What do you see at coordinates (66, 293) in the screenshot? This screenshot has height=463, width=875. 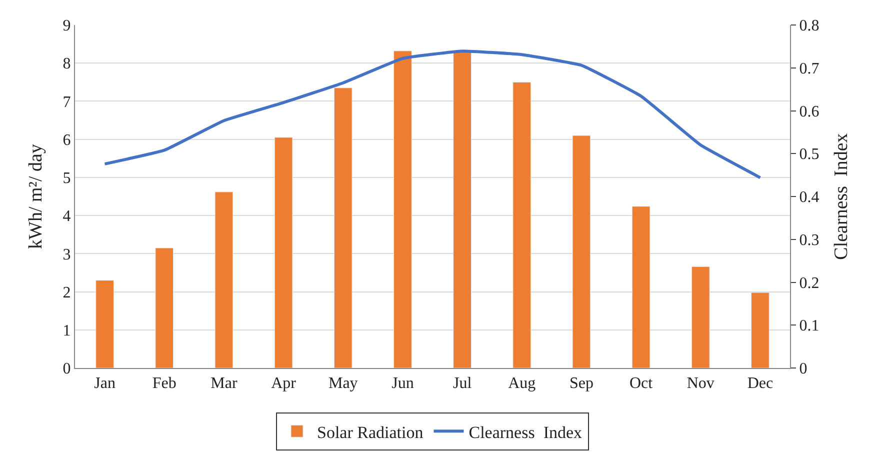 I see `y-tick-label: 2` at bounding box center [66, 293].